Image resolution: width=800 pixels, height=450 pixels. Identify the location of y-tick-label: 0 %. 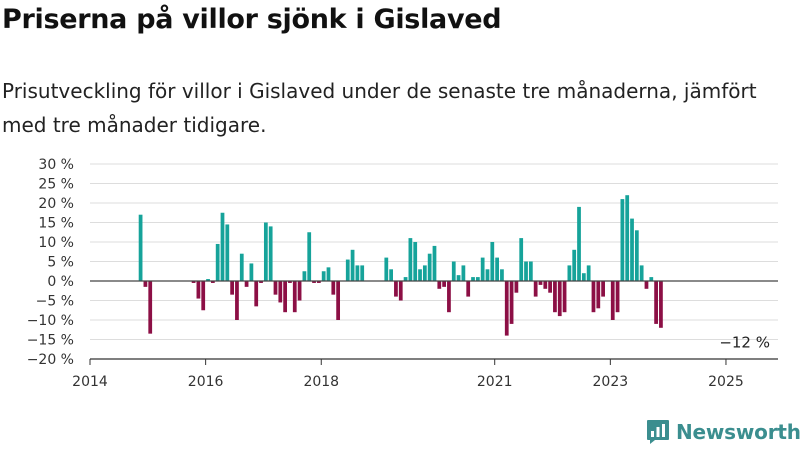
(60, 282).